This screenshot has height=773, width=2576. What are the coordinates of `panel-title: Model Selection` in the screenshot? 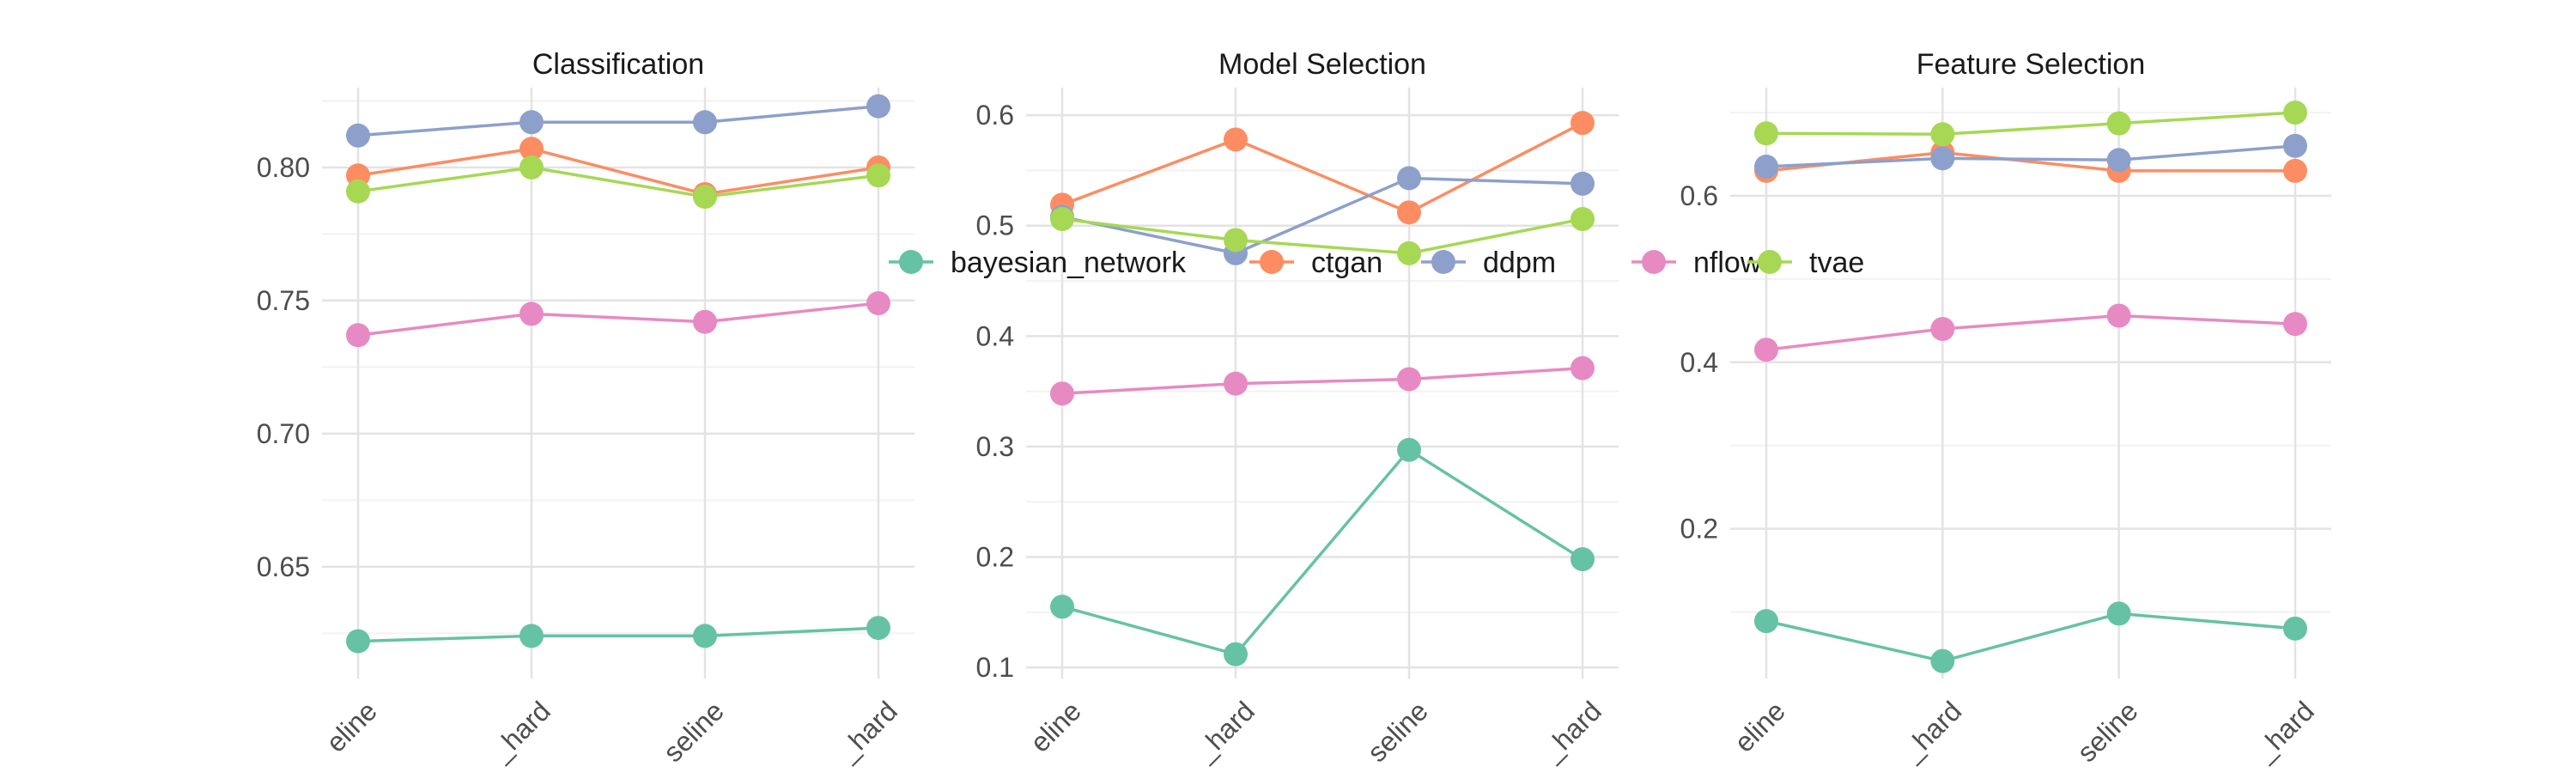 It's located at (1322, 64).